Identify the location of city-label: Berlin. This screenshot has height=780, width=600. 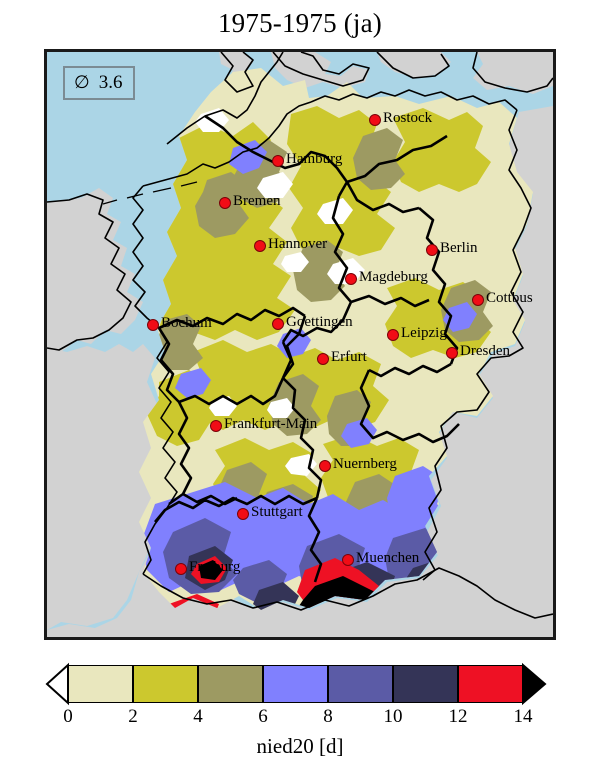
(459, 248).